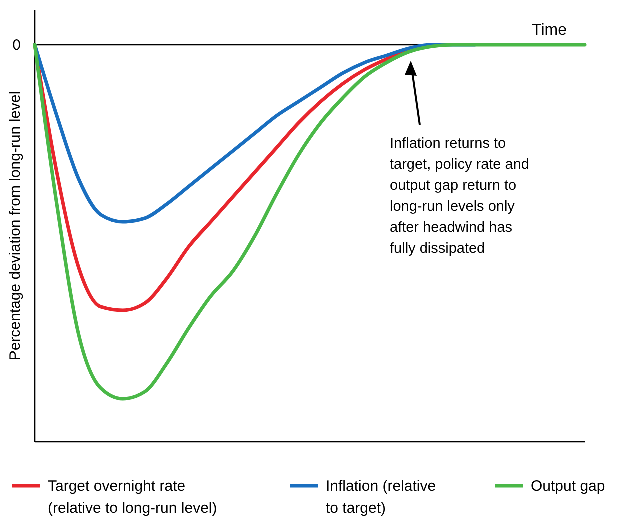  I want to click on legend-label: Target overnight rate (relative to long-run level), so click(133, 497).